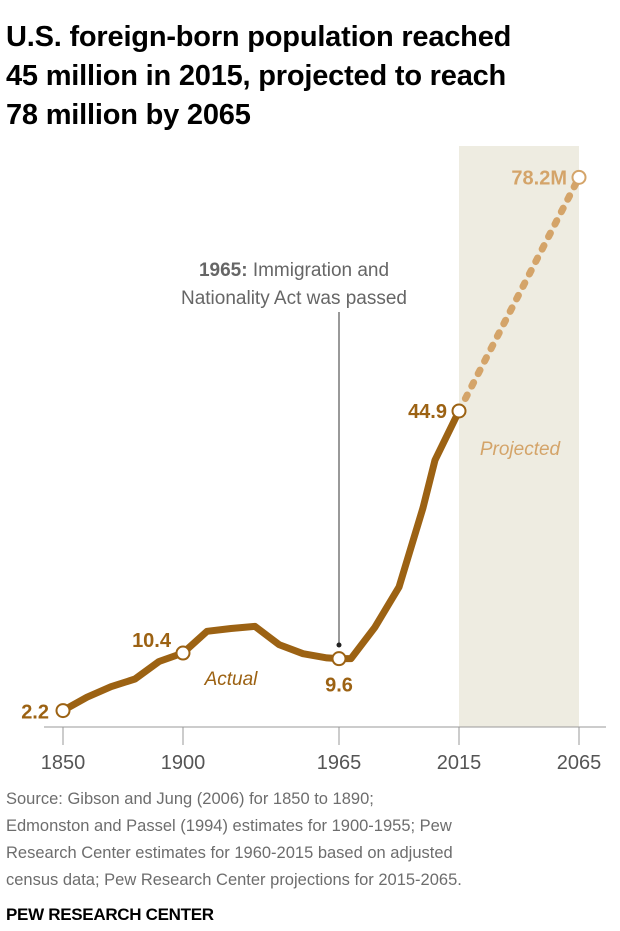  Describe the element at coordinates (459, 763) in the screenshot. I see `x-tick-label: 2015` at that location.